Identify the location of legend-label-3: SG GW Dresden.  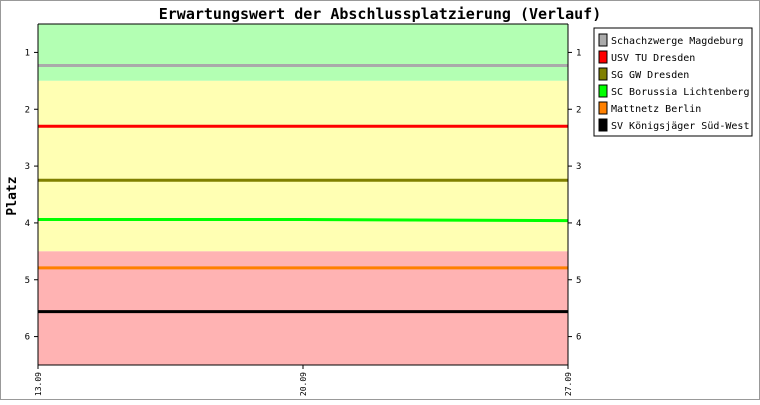
(650, 75).